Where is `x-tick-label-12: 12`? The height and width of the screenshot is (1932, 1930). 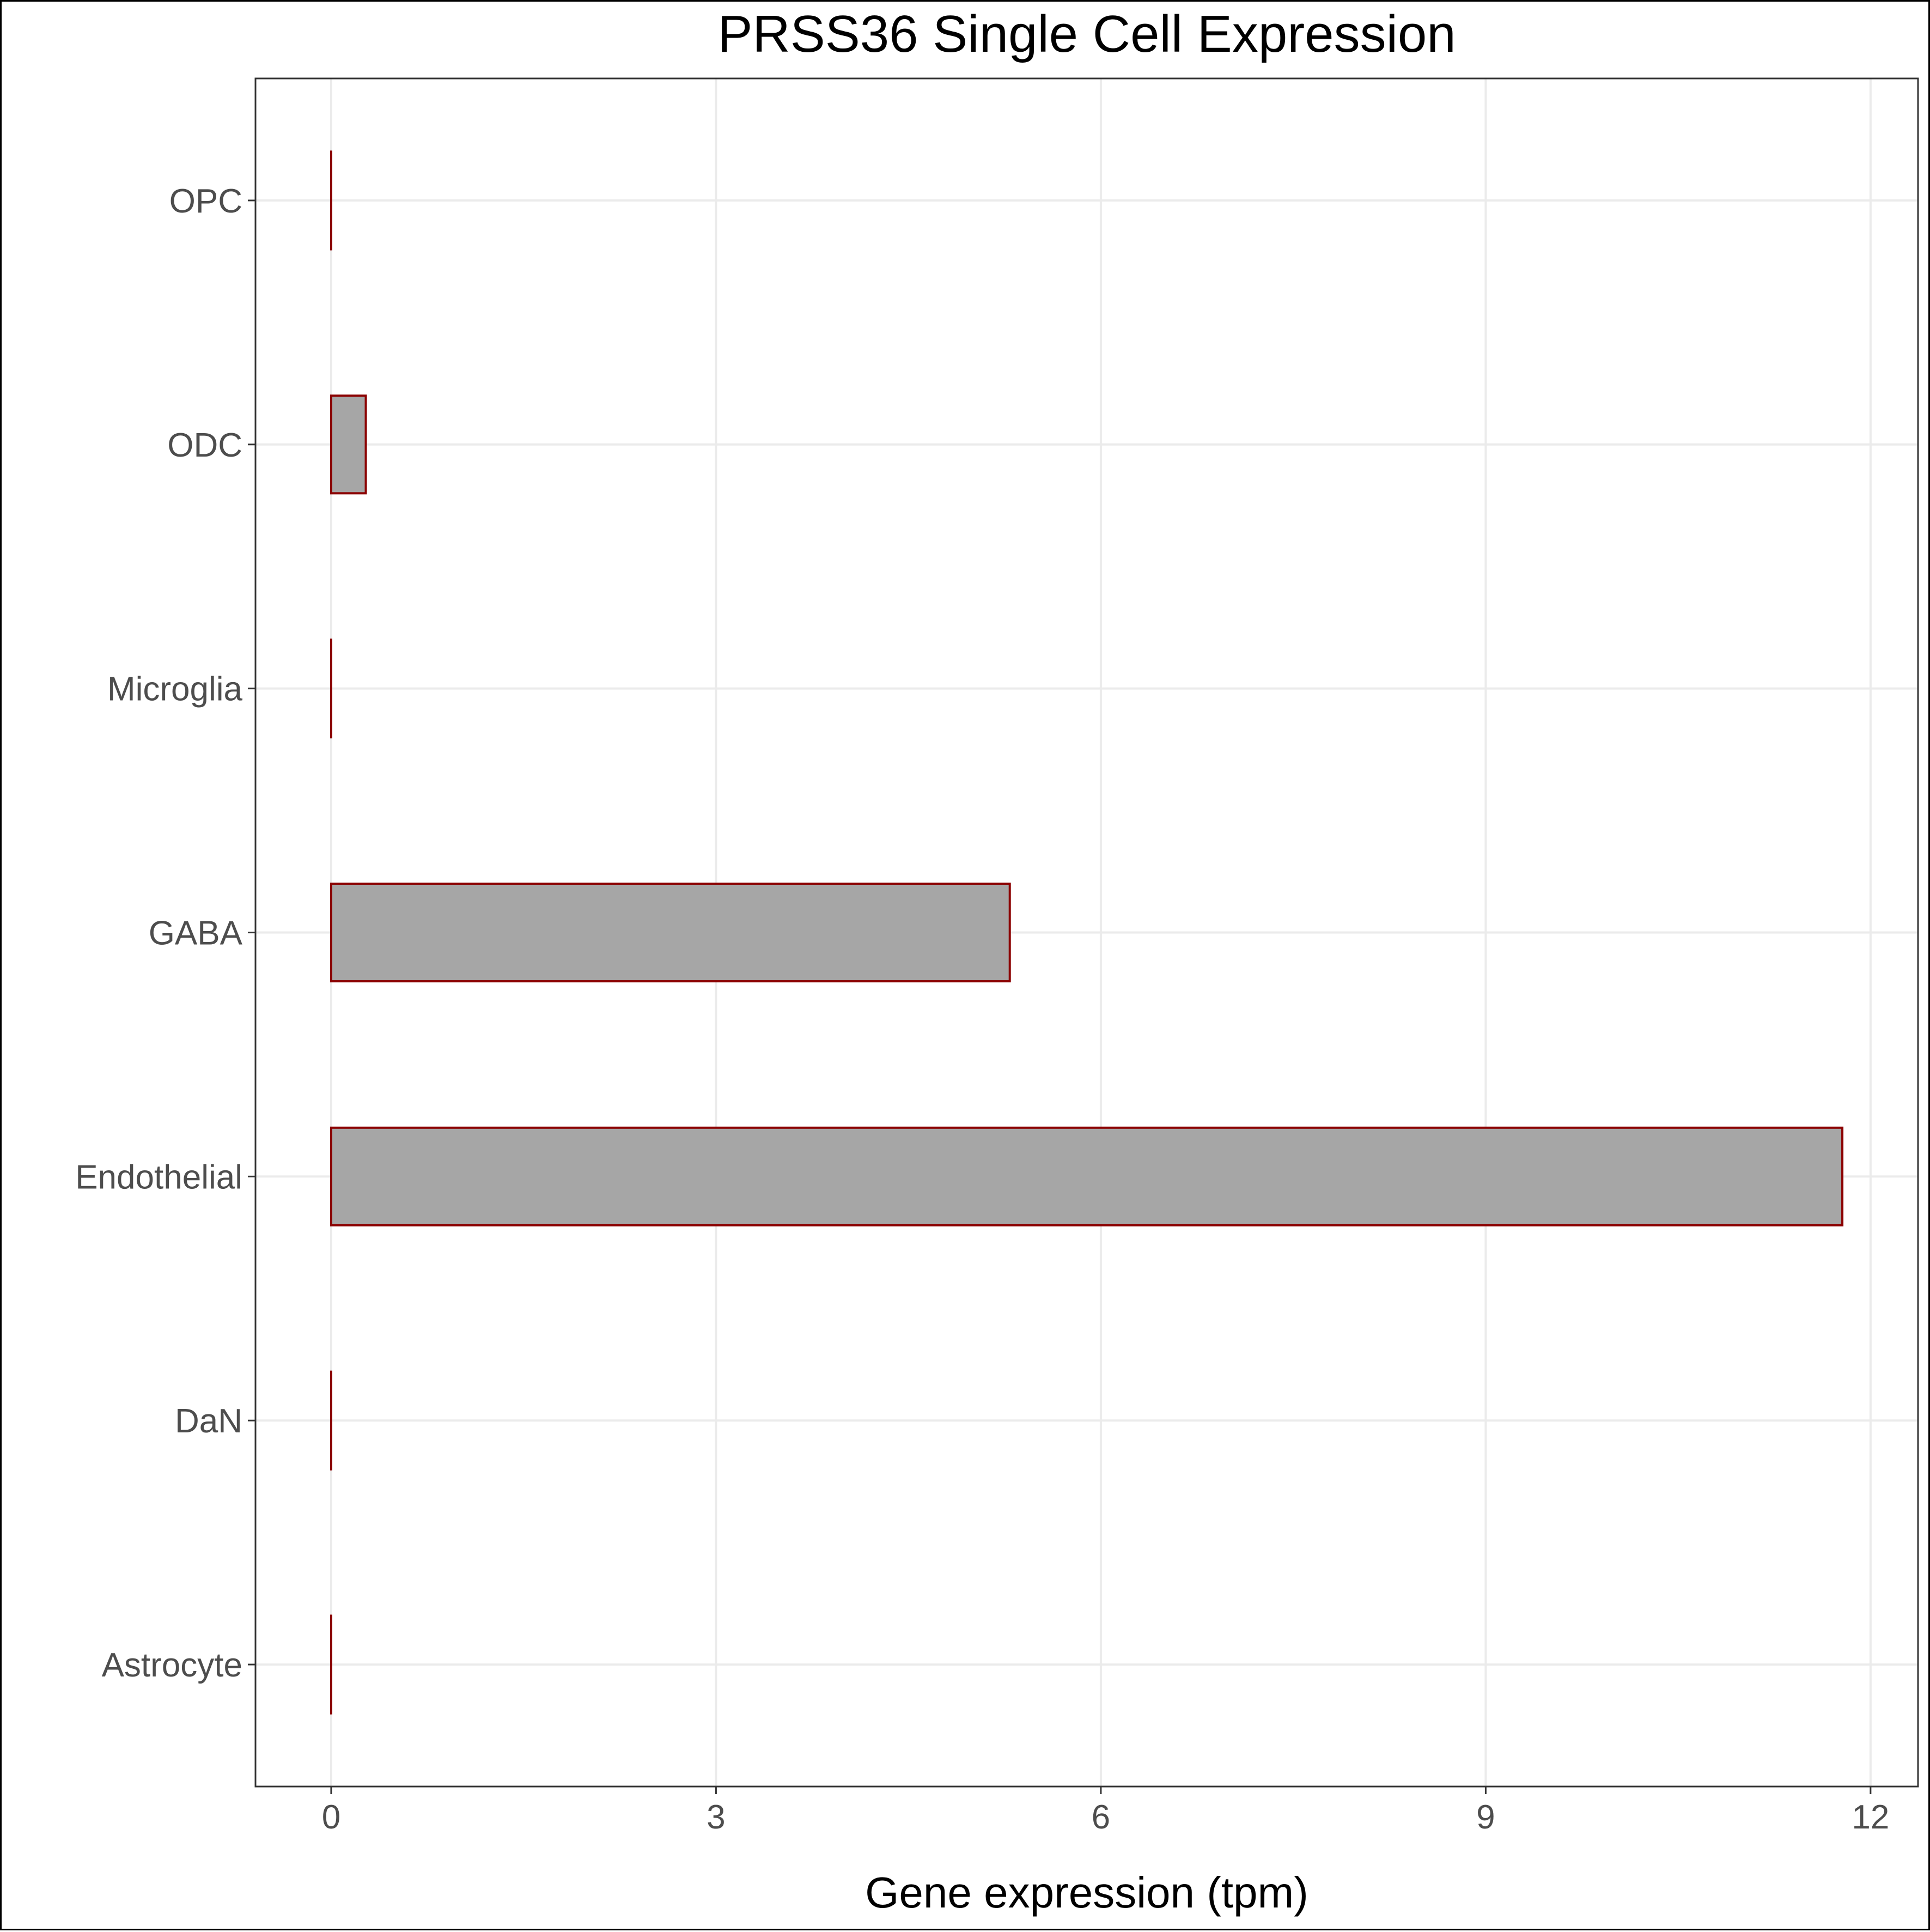 x-tick-label-12: 12 is located at coordinates (1871, 1818).